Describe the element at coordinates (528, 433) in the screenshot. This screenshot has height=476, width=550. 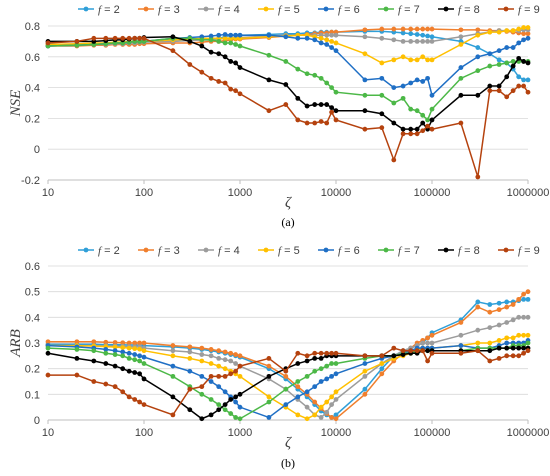
I see `x-tick-label: 1000000` at that location.